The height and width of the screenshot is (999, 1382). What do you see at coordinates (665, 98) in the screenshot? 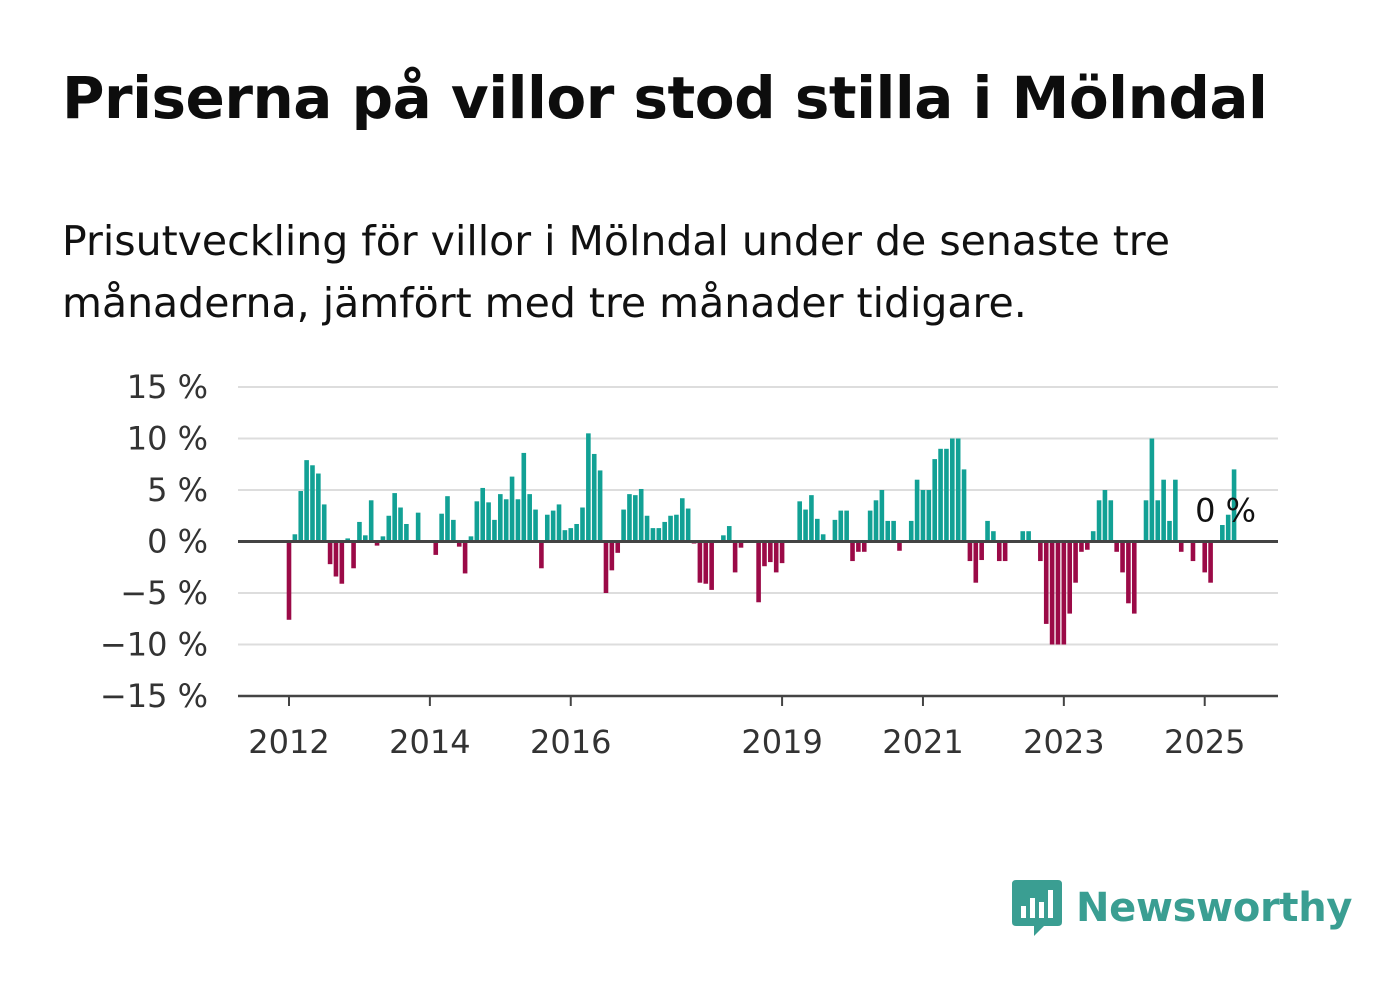
I see `chart-title: Priserna på villor stod stilla i Mölndal` at bounding box center [665, 98].